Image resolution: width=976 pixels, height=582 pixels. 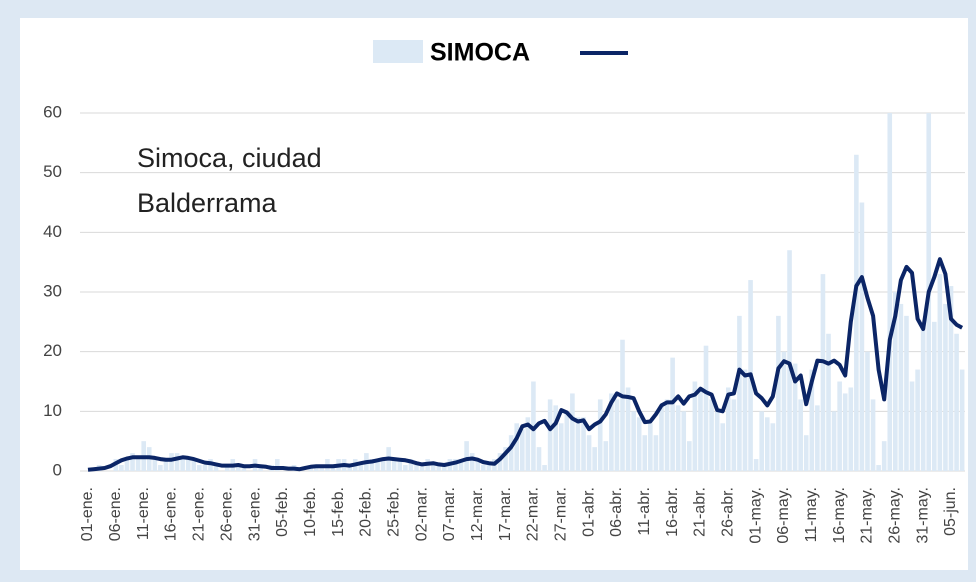 What do you see at coordinates (755, 515) in the screenshot?
I see `x-tick-label: 01-may.` at bounding box center [755, 515].